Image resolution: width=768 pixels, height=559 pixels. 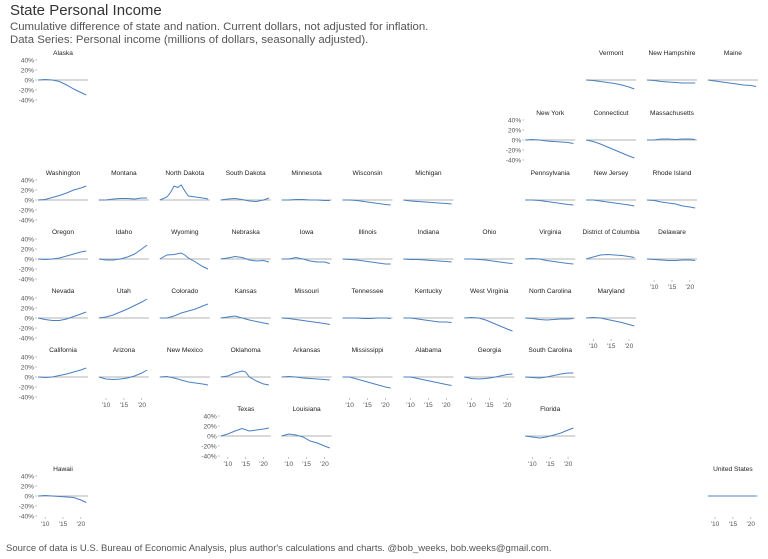 I want to click on panel-title-new-york: New York, so click(x=550, y=113).